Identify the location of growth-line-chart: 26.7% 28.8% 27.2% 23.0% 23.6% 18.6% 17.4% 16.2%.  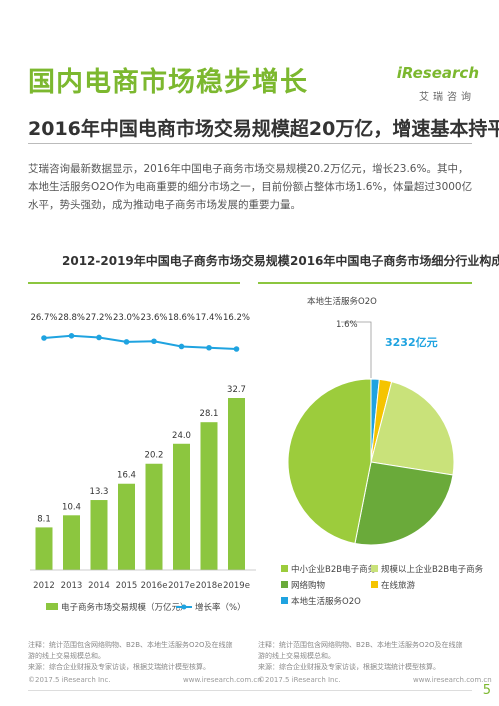
(140, 332).